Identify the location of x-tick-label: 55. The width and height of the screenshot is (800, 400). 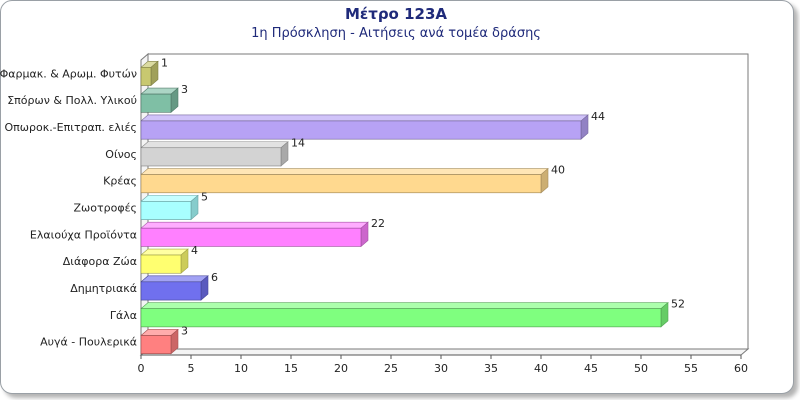
(691, 368).